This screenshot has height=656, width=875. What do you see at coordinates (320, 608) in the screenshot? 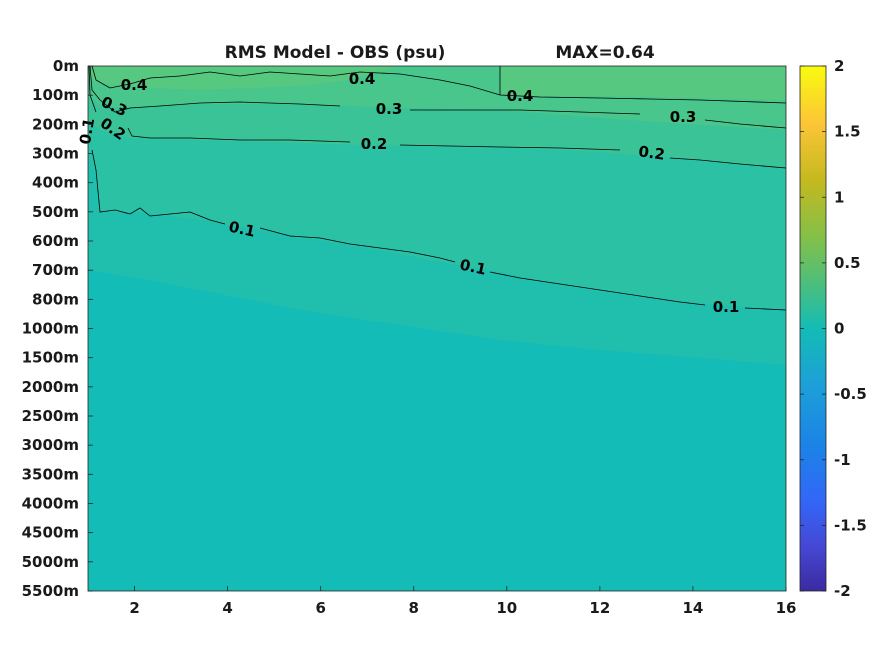
I see `x-tick-label: 6` at bounding box center [320, 608].